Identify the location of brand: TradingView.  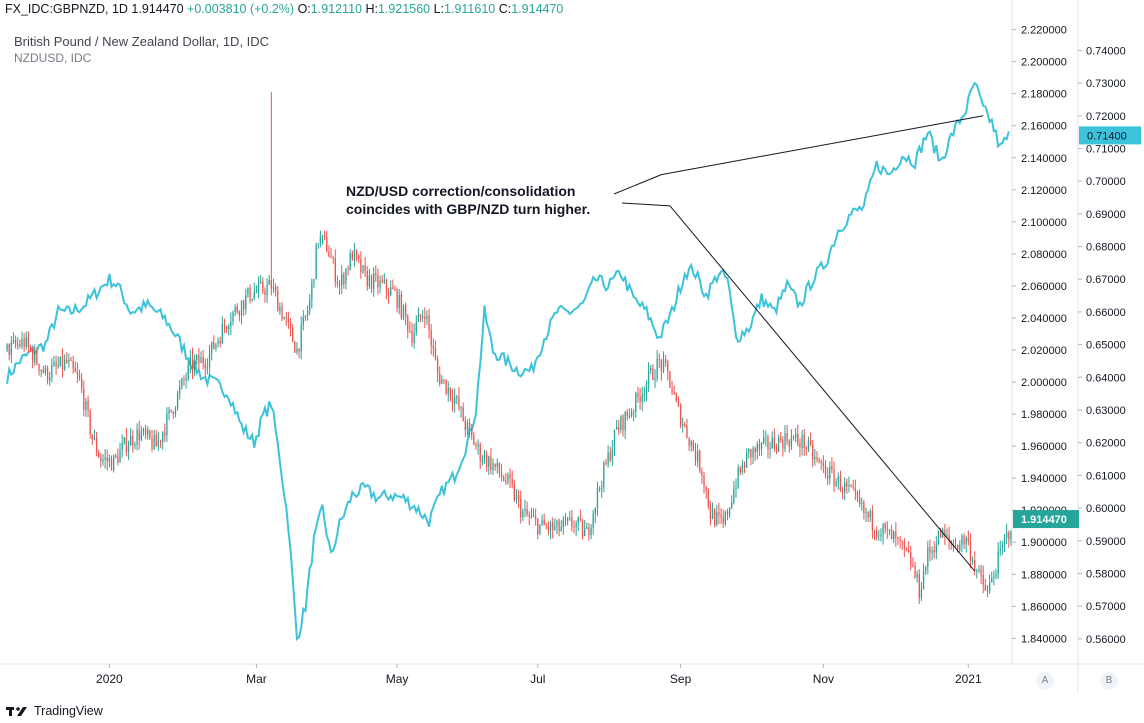
(54, 711).